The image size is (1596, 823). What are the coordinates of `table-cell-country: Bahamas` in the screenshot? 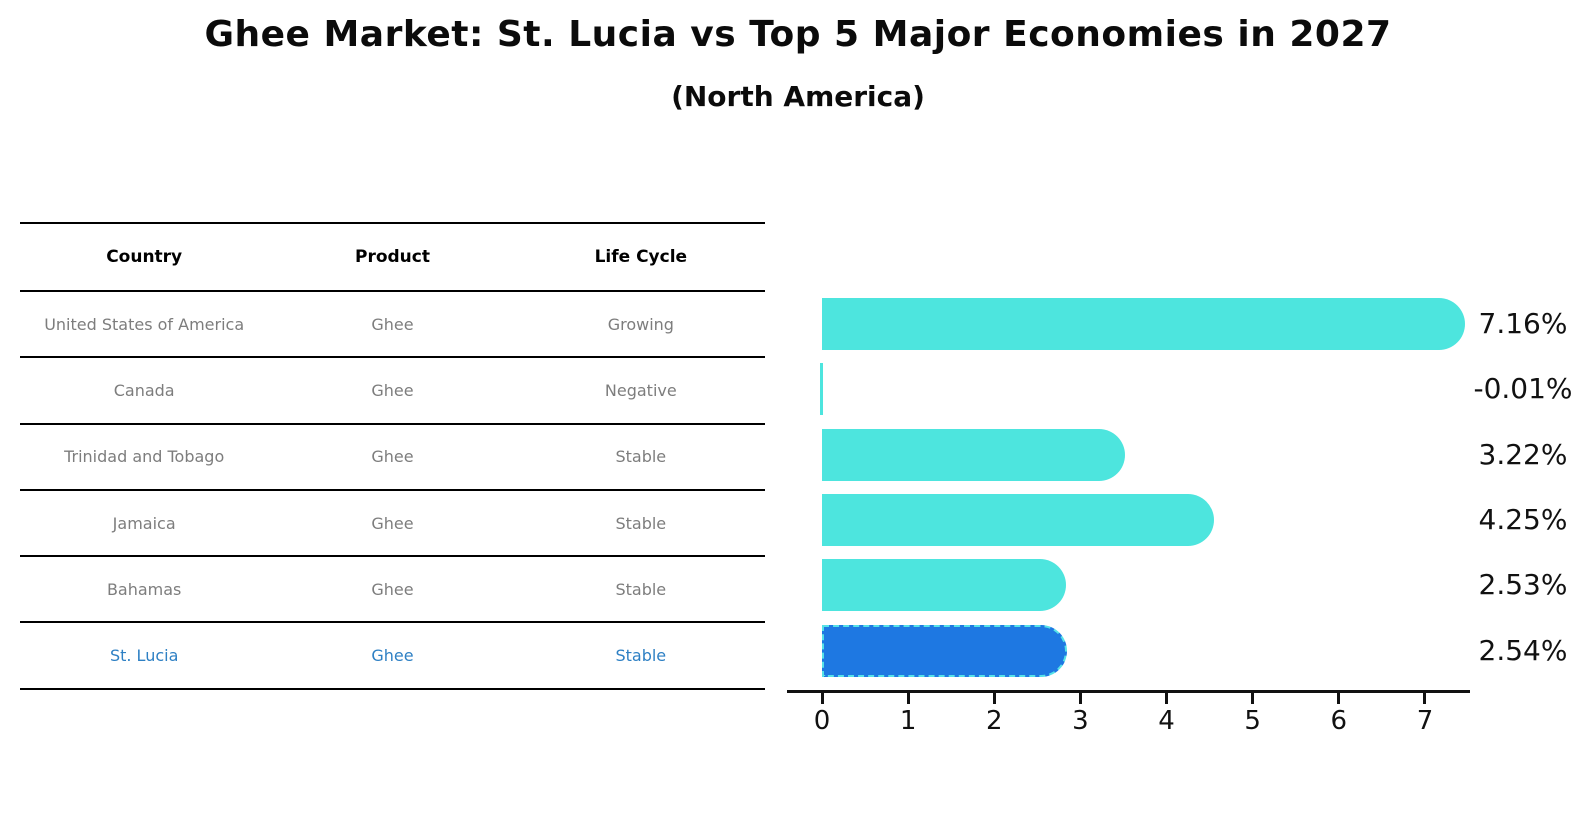 It's located at (144, 589).